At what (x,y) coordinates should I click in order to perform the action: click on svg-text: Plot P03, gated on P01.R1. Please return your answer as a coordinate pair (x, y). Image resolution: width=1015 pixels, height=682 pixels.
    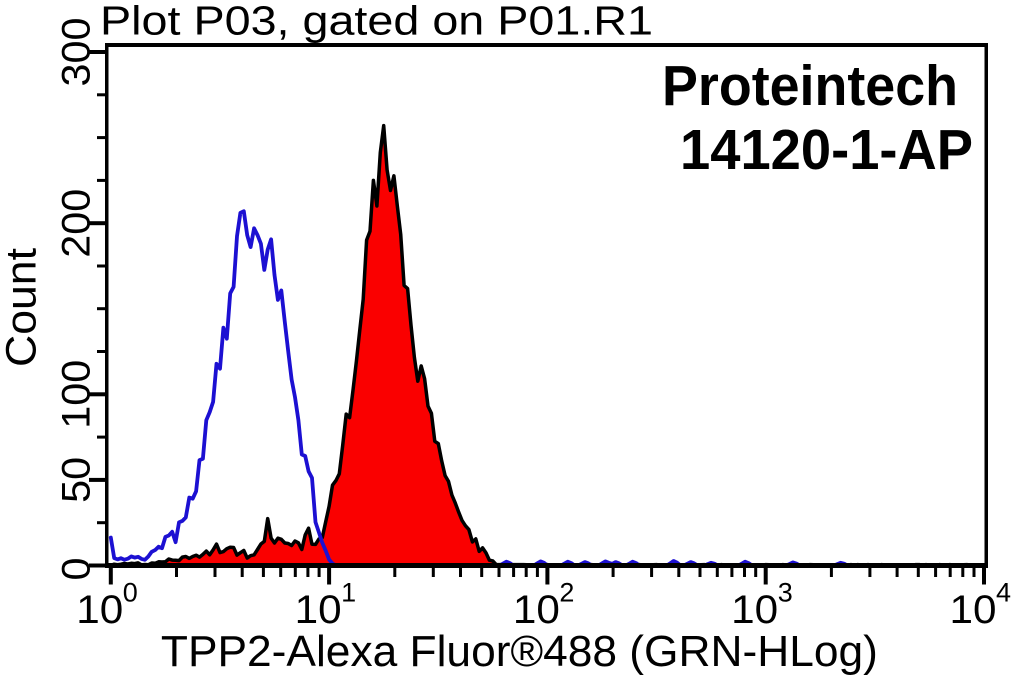
    Looking at the image, I should click on (376, 21).